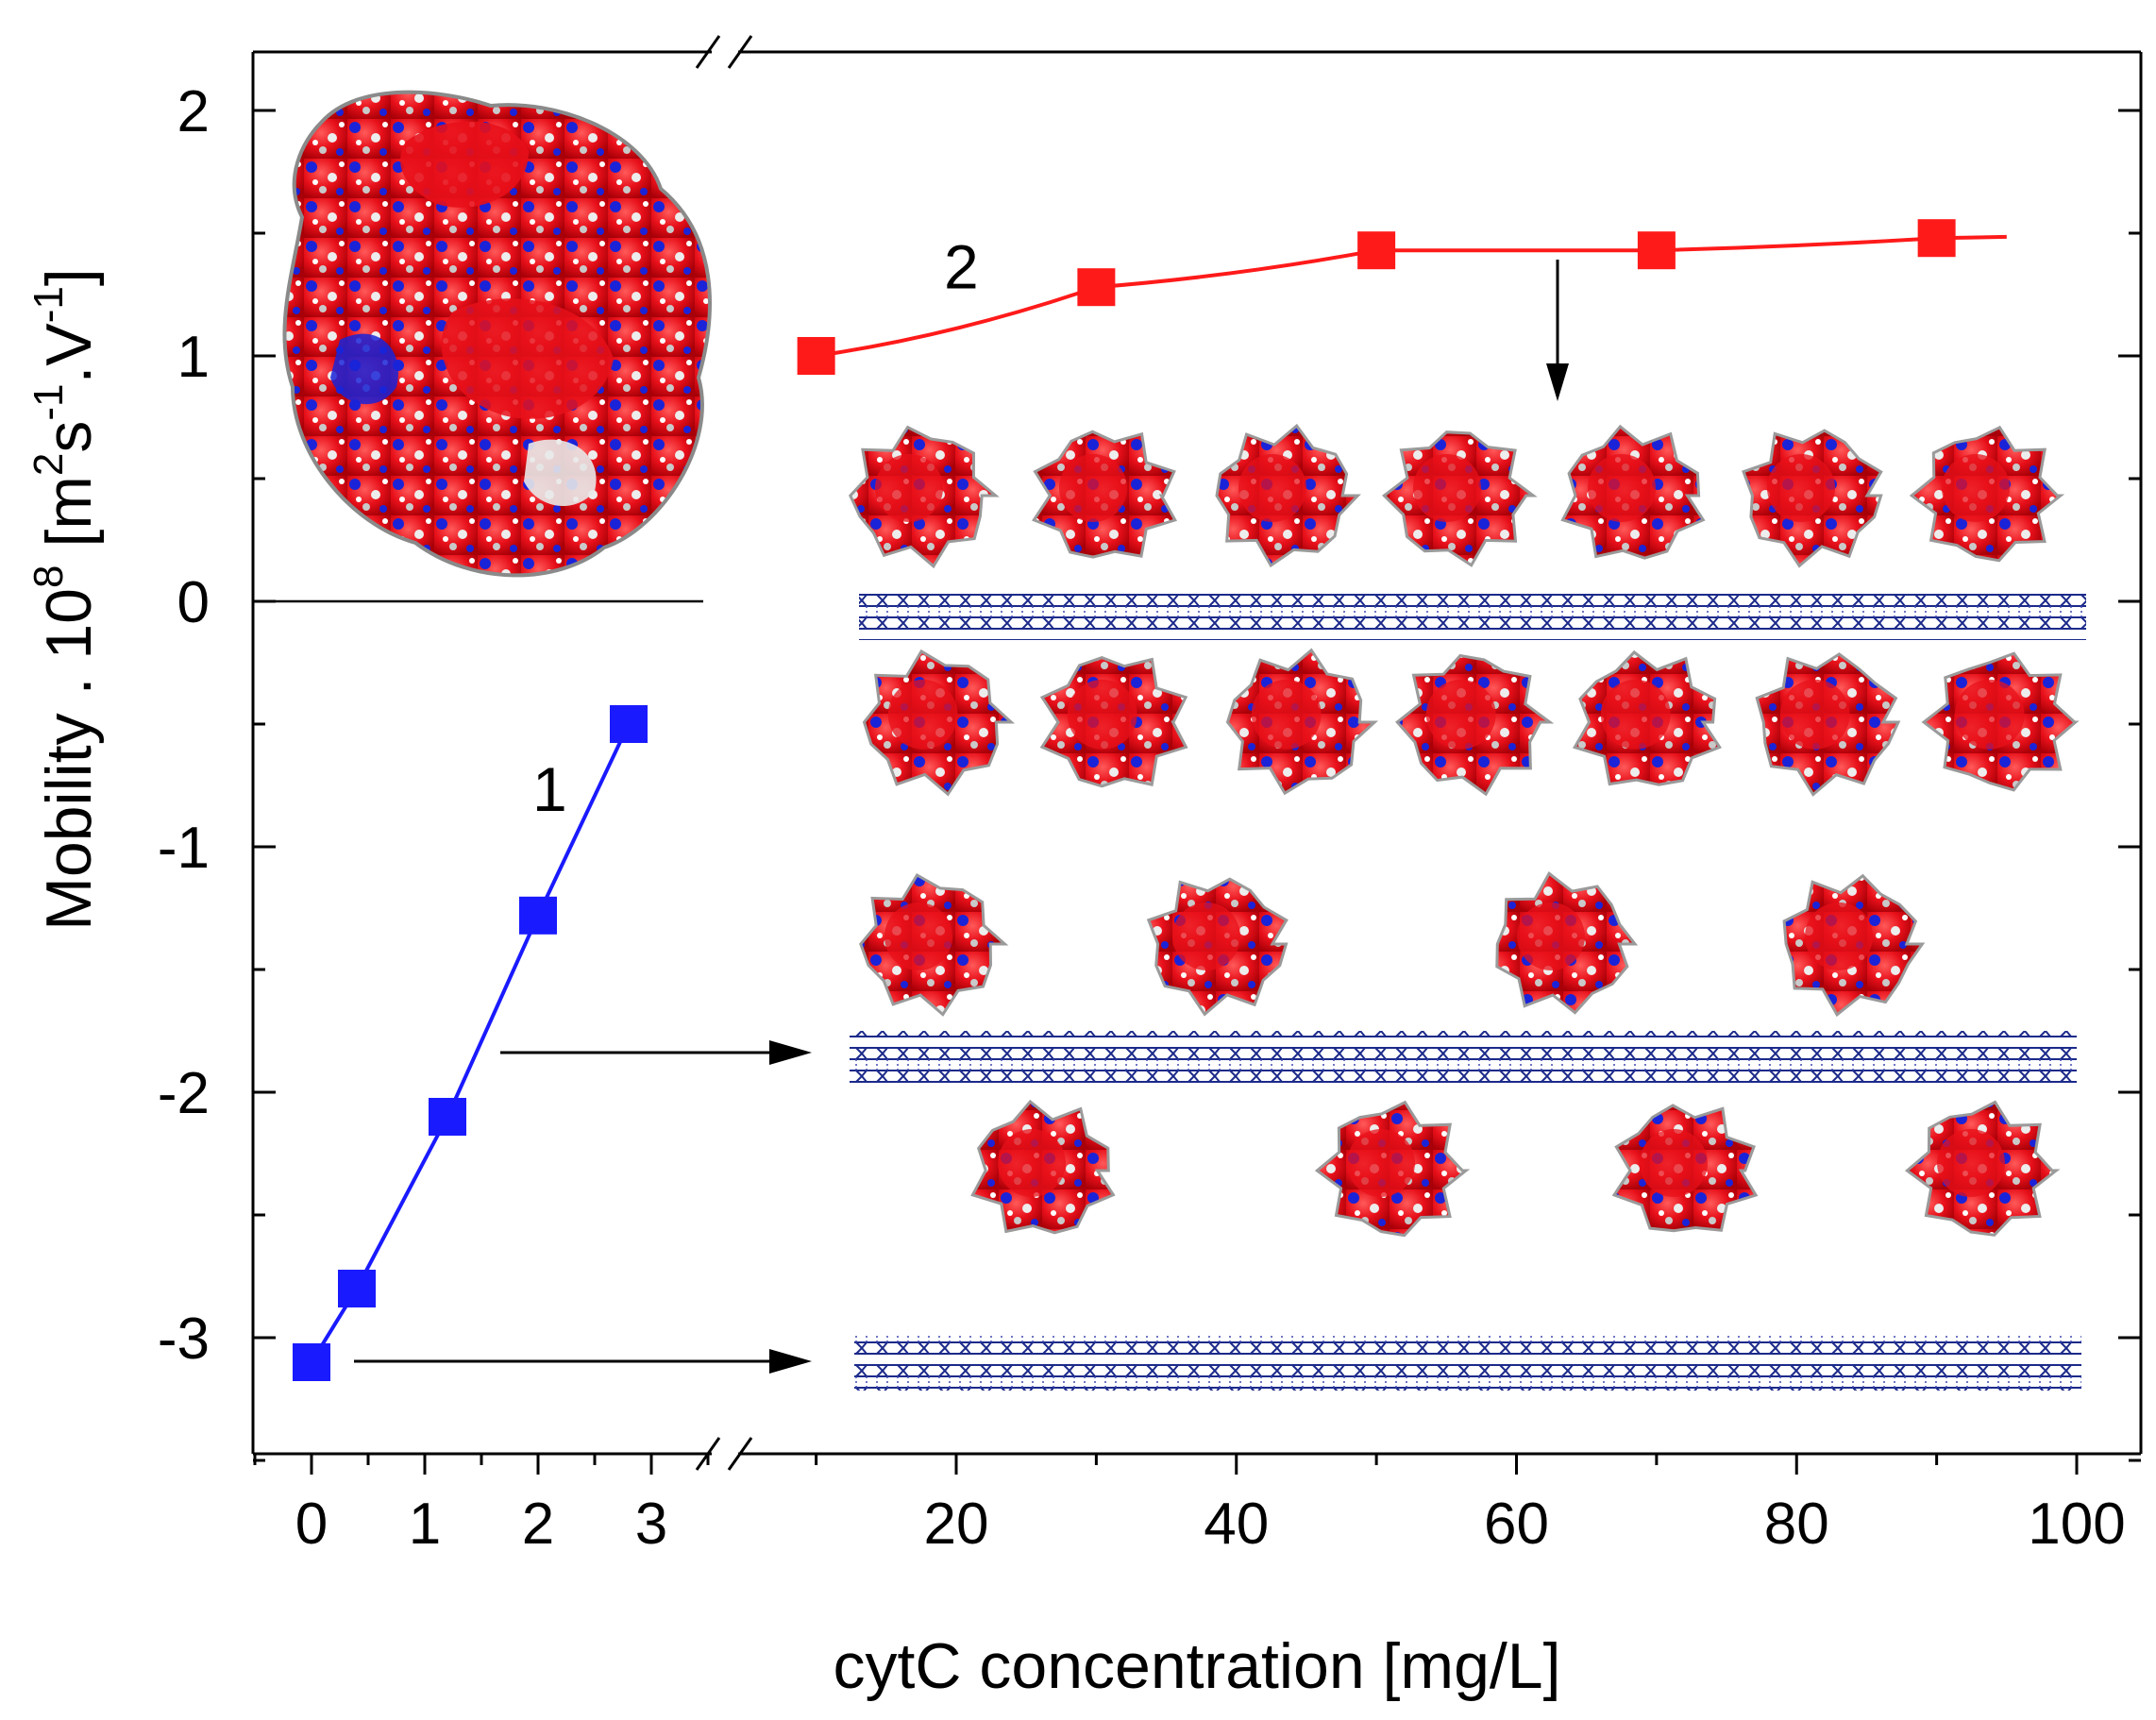 The width and height of the screenshot is (2156, 1720). Describe the element at coordinates (1411, 296) in the screenshot. I see `series-2-line` at that location.